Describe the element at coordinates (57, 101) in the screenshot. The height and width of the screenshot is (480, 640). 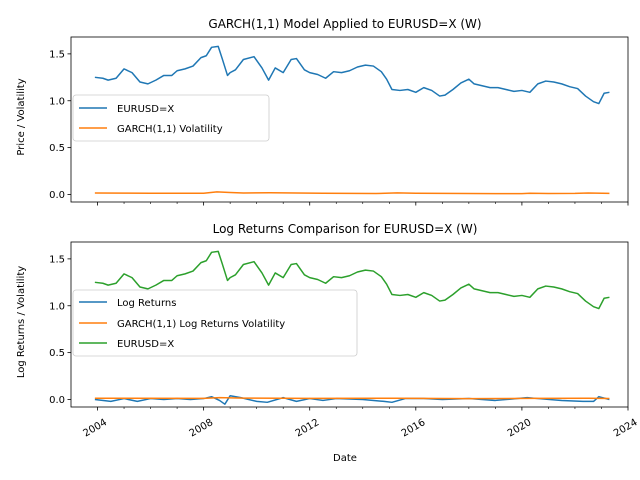
I see `top-y-tick-label: 1.0` at that location.